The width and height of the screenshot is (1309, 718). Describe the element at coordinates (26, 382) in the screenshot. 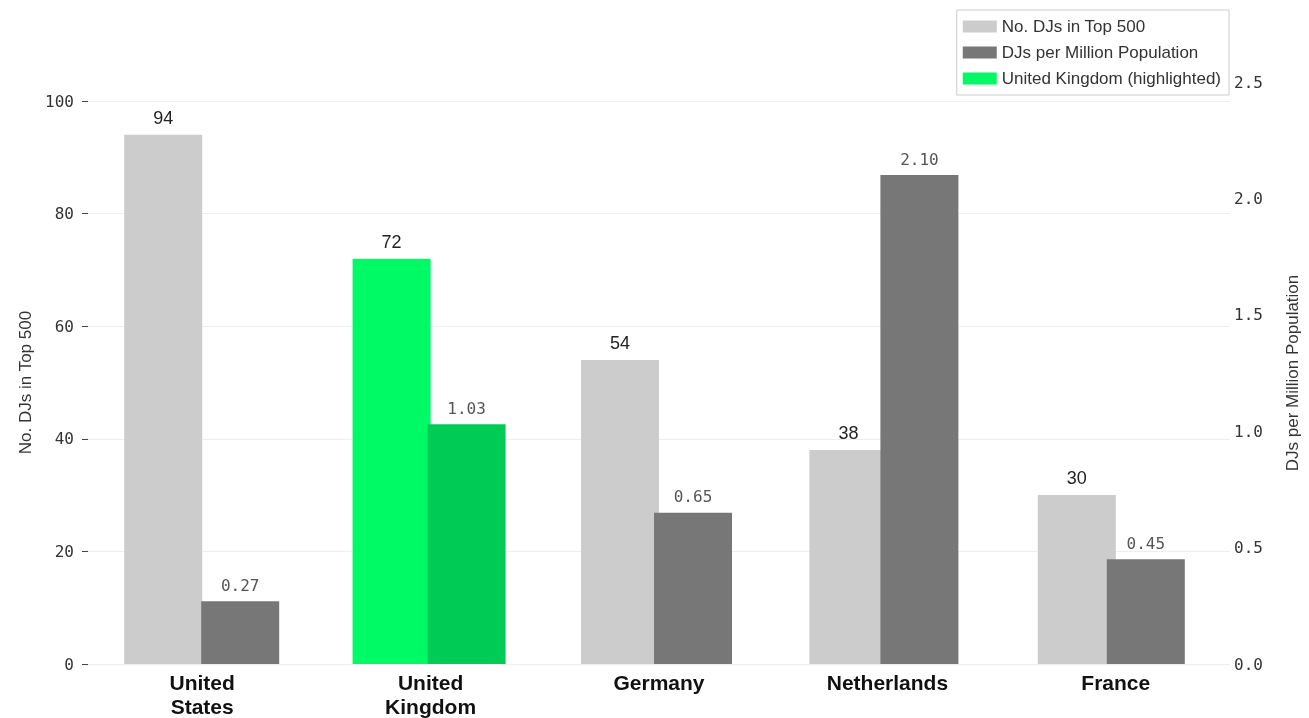

I see `y-axis-title: No. DJs in Top 500` at that location.